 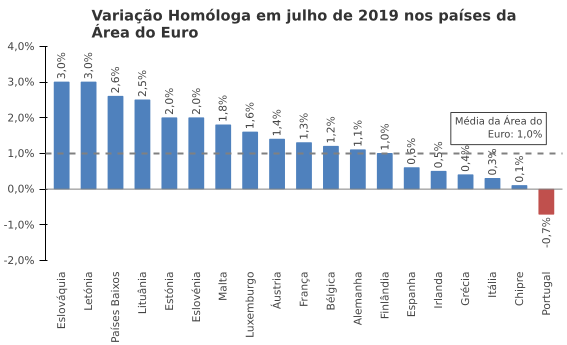 What do you see at coordinates (546, 293) in the screenshot?
I see `x-tick-label: Portugal` at bounding box center [546, 293].